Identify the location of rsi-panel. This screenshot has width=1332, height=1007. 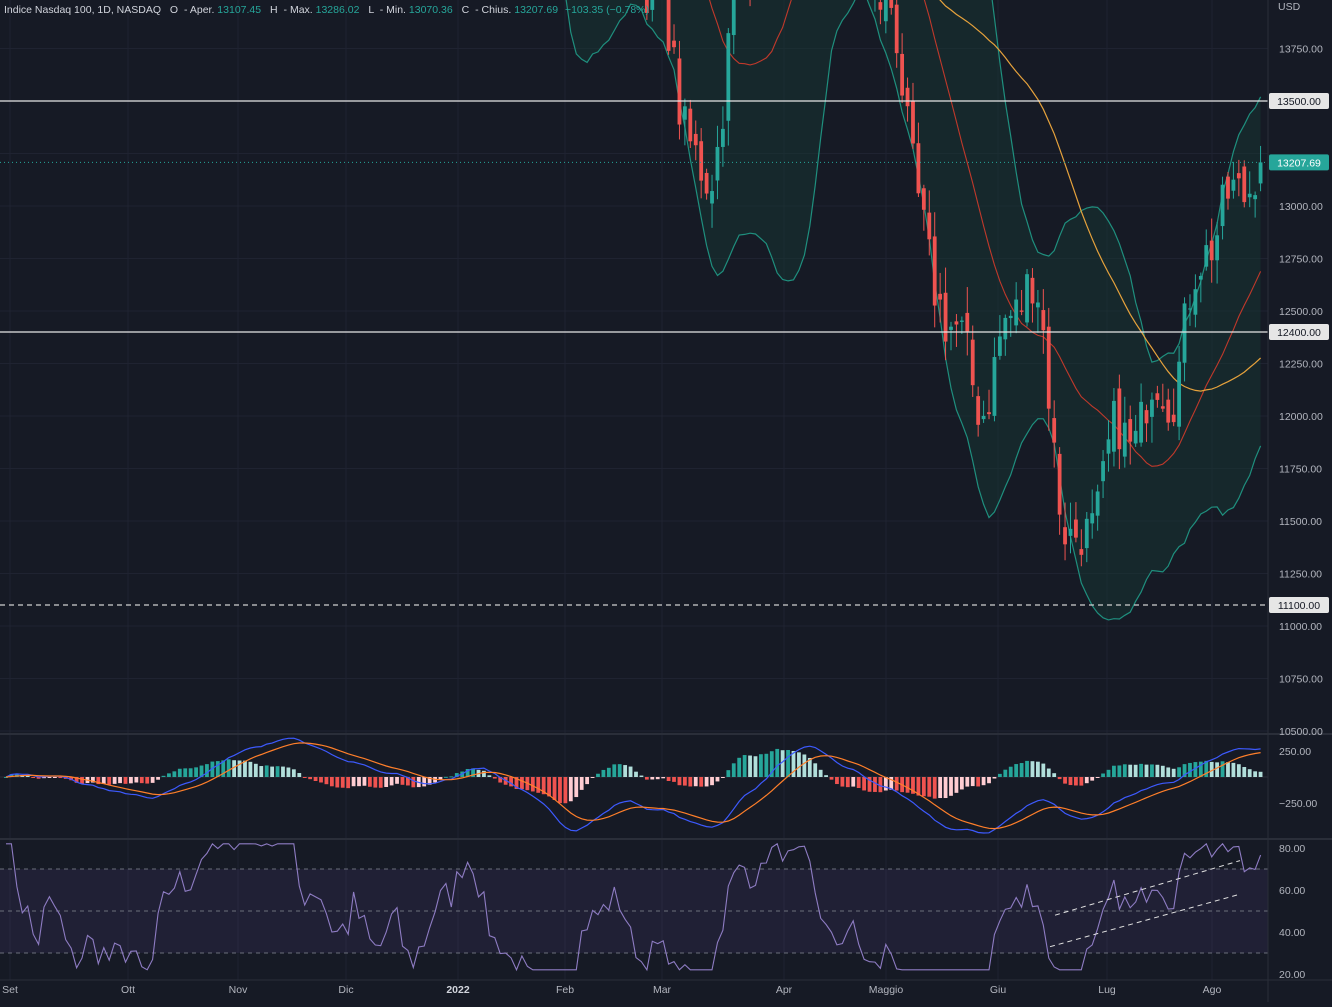
(634, 907).